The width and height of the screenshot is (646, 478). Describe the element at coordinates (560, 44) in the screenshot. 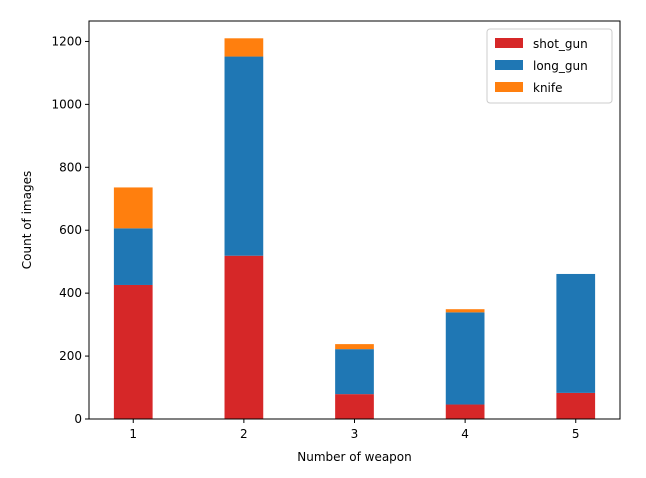

I see `legend-label-shot-gun: shot_gun` at that location.